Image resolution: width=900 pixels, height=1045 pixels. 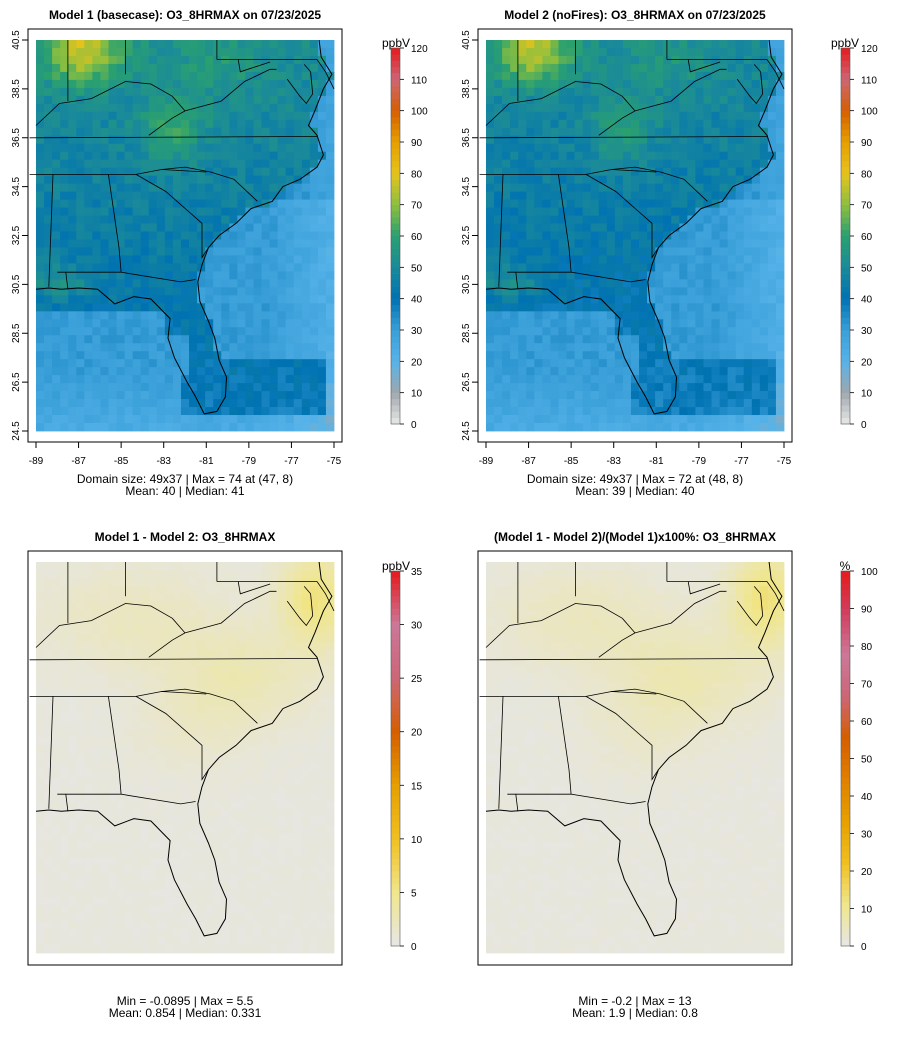 What do you see at coordinates (869, 80) in the screenshot?
I see `colorbar-tick-label: 110` at bounding box center [869, 80].